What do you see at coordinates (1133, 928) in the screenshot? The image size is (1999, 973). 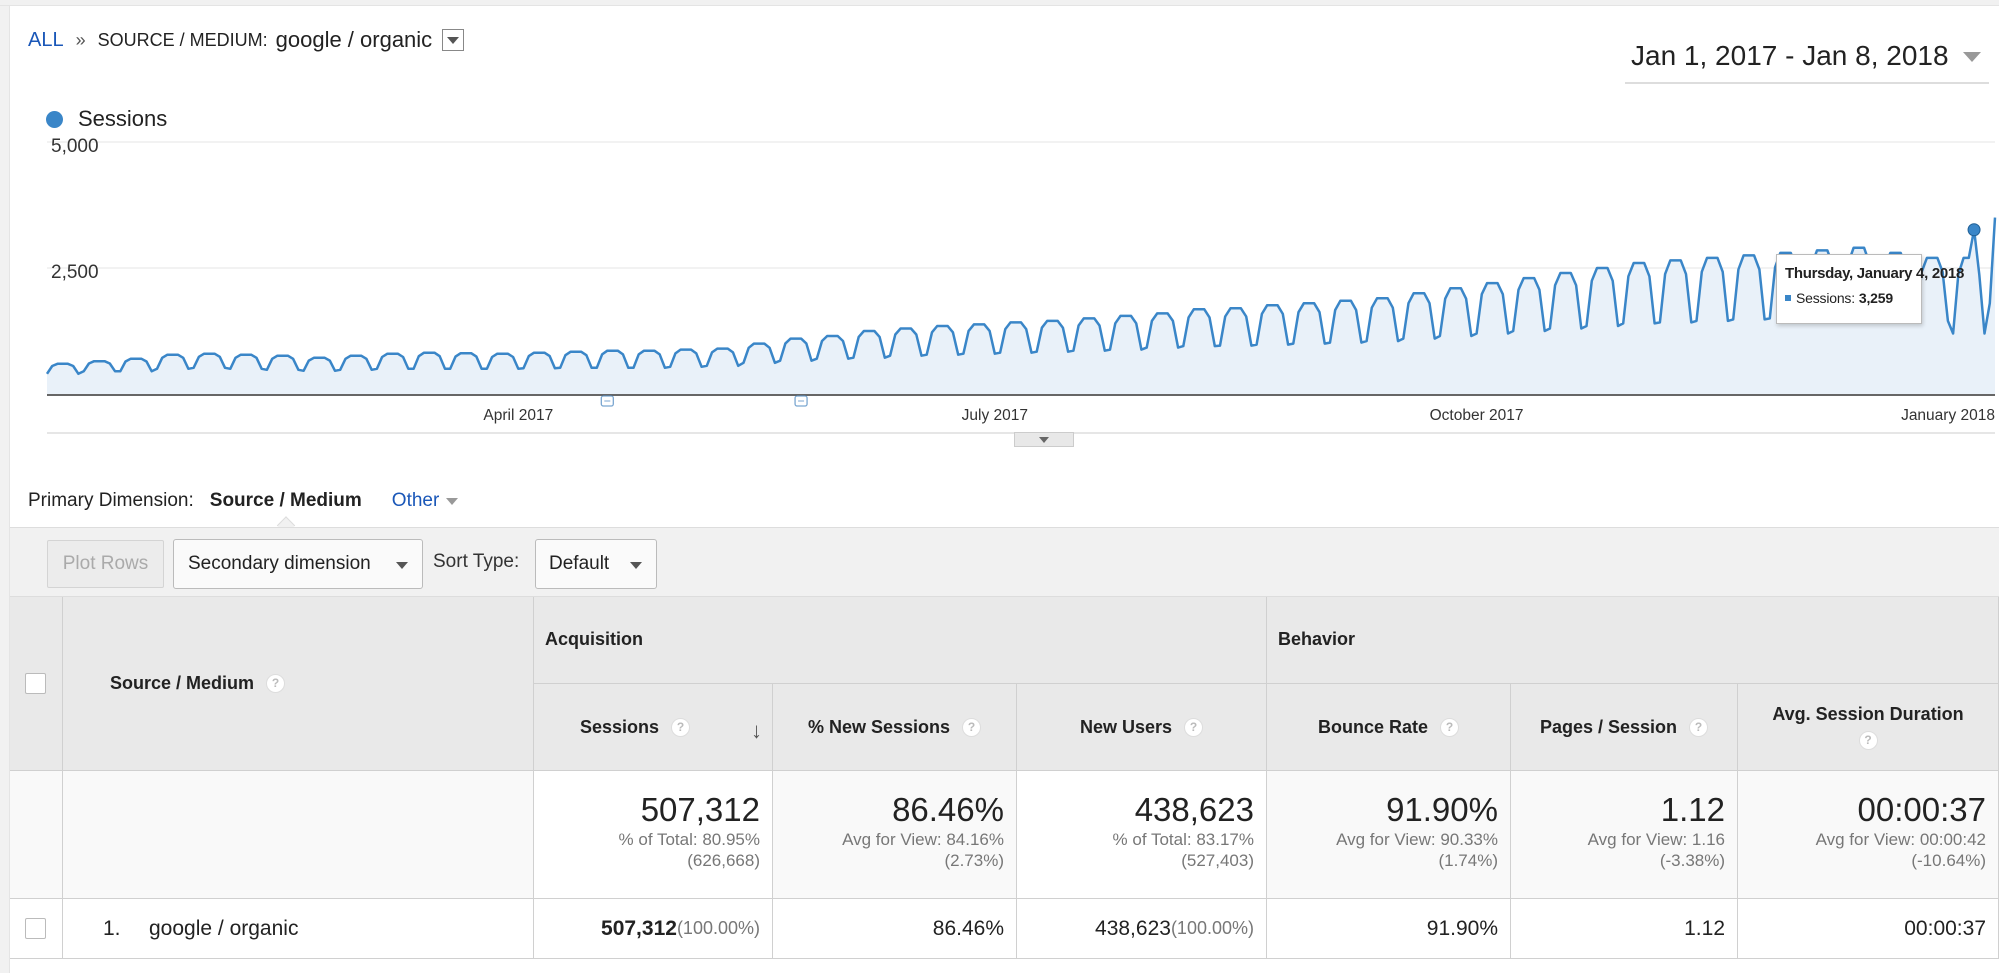 I see `row-new-users-value: 438,623` at bounding box center [1133, 928].